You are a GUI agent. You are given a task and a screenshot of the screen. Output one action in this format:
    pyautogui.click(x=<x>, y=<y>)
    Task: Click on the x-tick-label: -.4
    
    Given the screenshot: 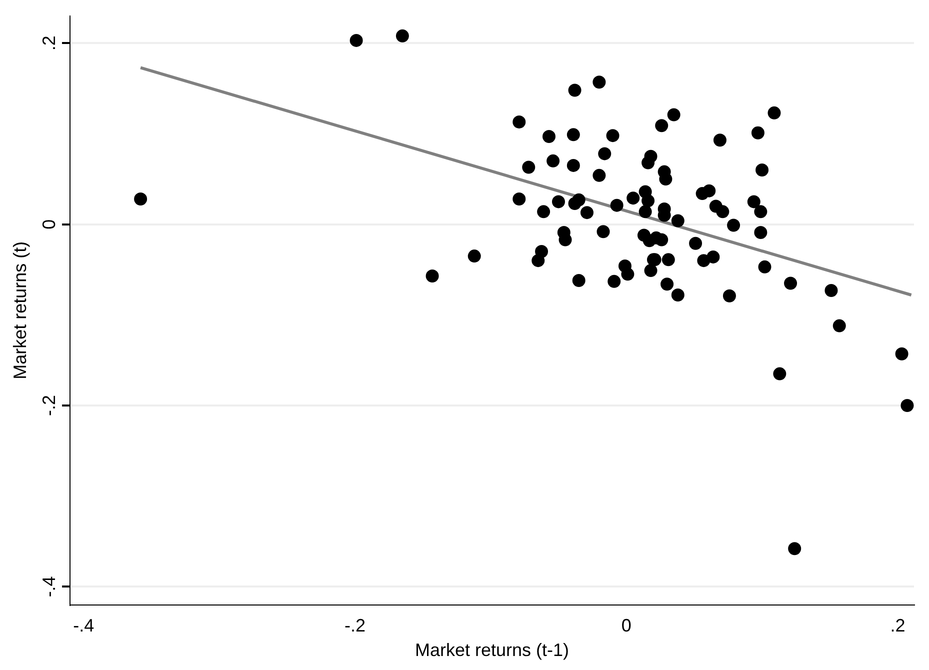 What is the action you would take?
    pyautogui.click(x=83, y=626)
    